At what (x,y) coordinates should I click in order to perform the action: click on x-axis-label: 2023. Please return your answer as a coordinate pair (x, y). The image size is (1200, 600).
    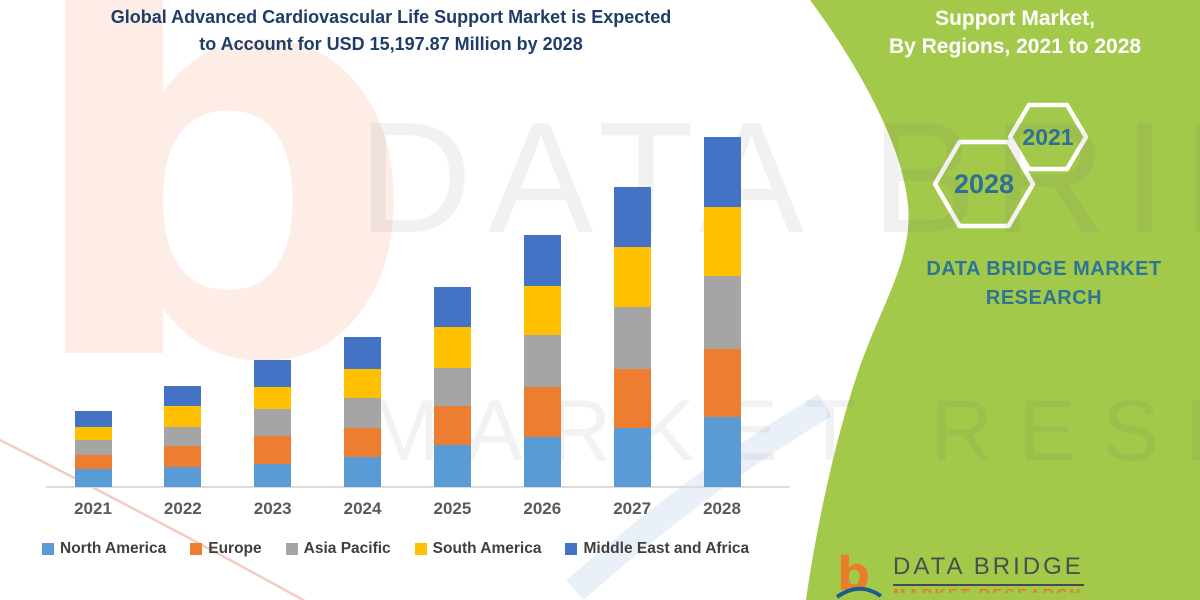
    Looking at the image, I should click on (272, 508).